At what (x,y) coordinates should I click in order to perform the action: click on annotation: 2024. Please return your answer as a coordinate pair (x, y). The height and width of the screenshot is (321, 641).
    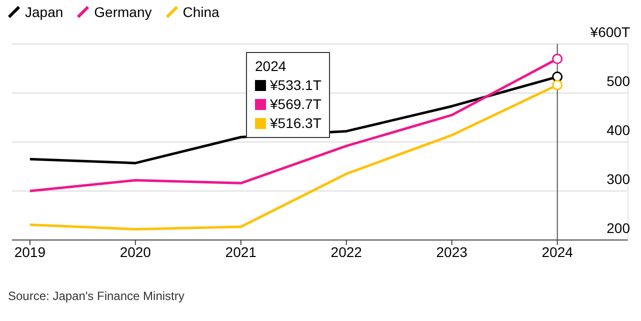
    Looking at the image, I should click on (271, 66).